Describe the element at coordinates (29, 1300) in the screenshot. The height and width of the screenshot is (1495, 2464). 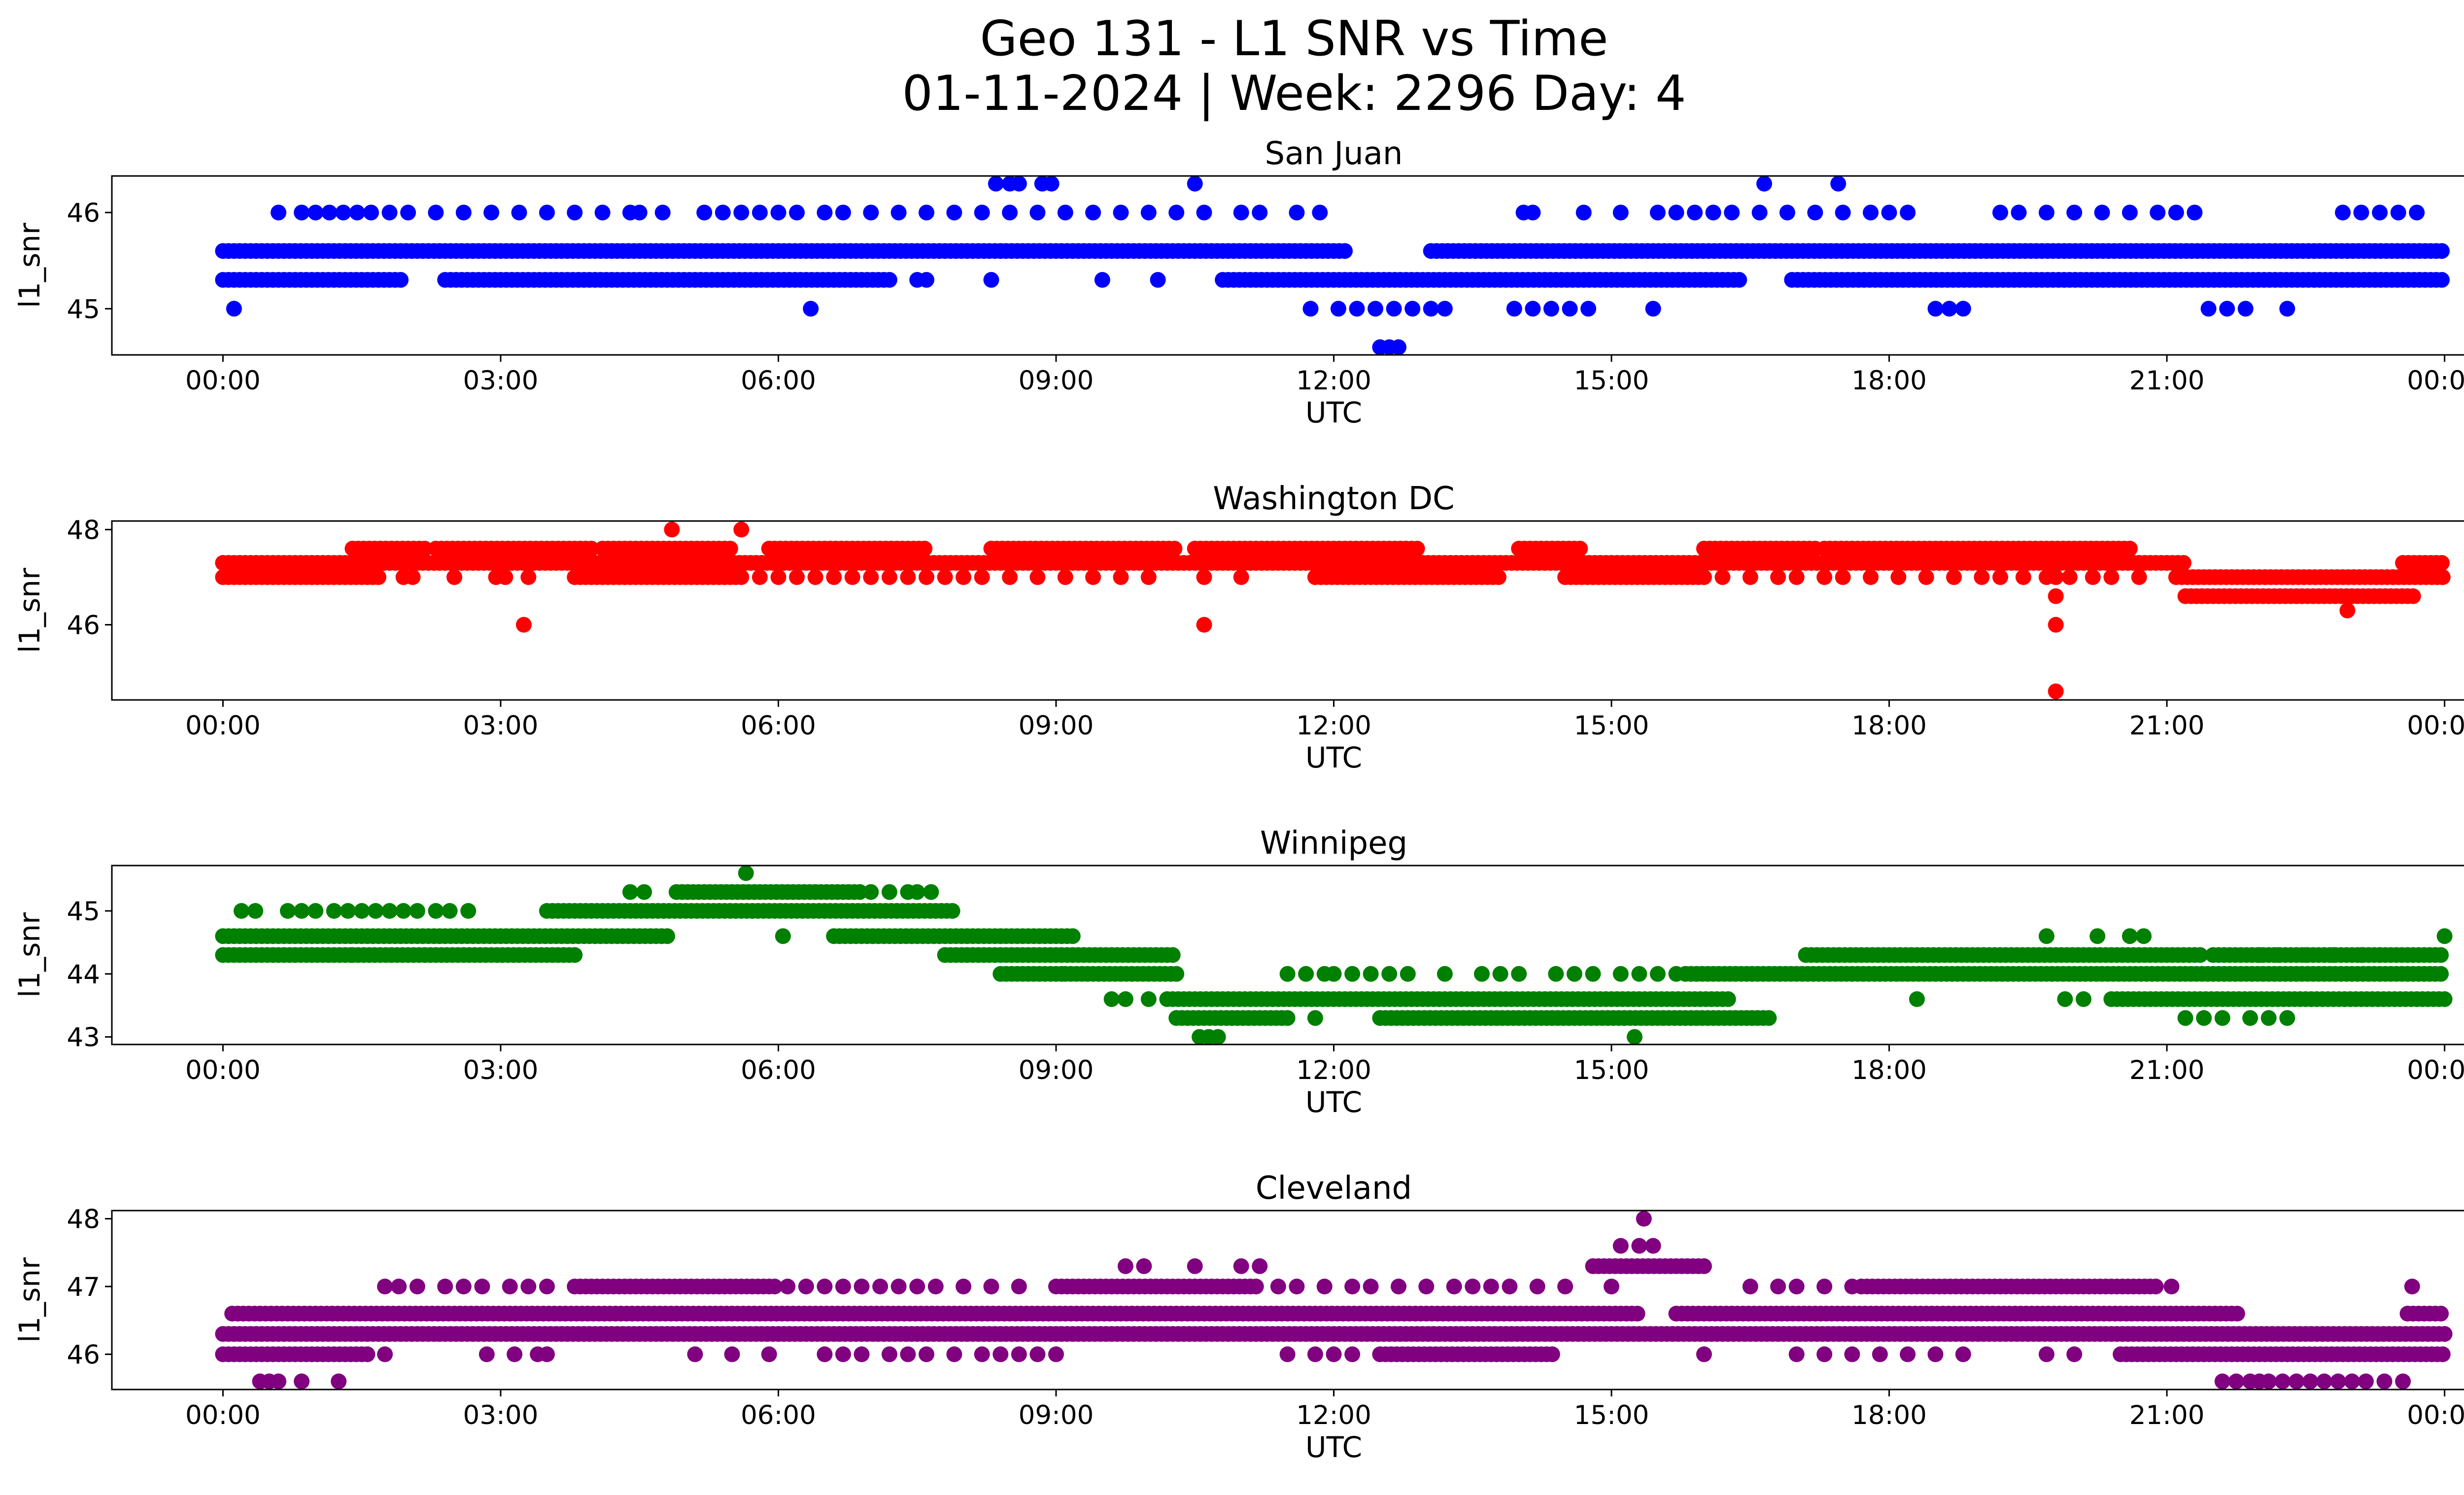
I see `y-axis-label: l1_snr` at that location.